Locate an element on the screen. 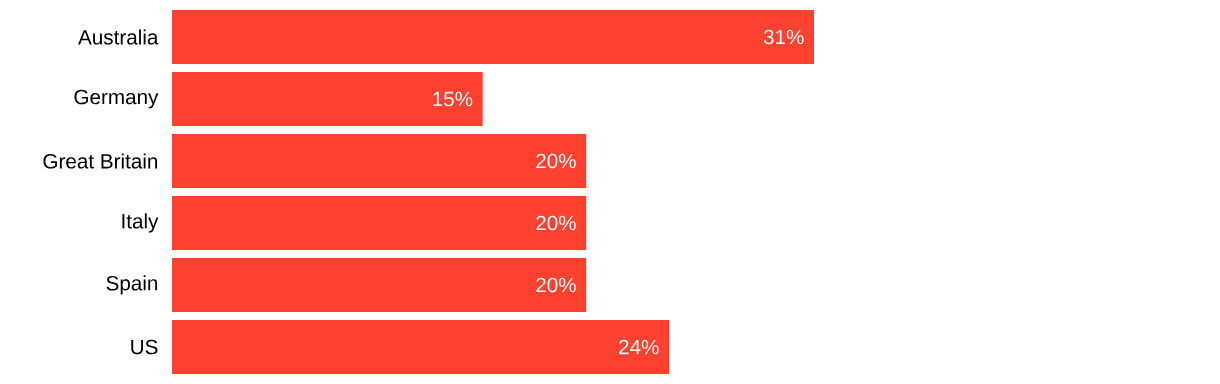  y-tick-label: Australia is located at coordinates (118, 37).